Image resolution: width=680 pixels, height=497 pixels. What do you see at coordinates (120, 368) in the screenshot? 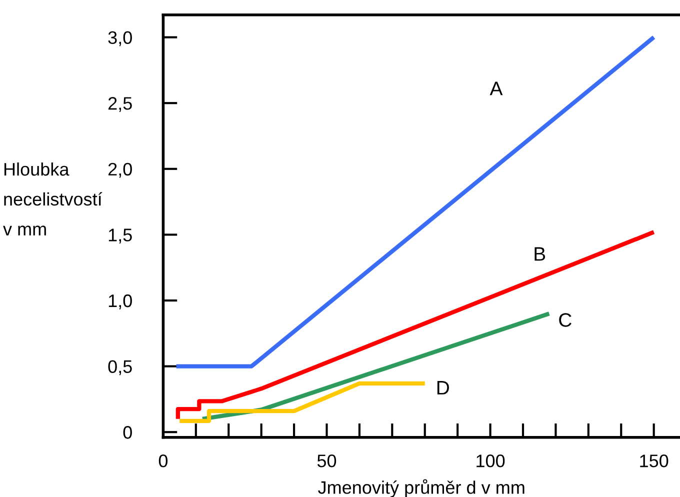
I see `y-tick-label: 0,5` at bounding box center [120, 368].